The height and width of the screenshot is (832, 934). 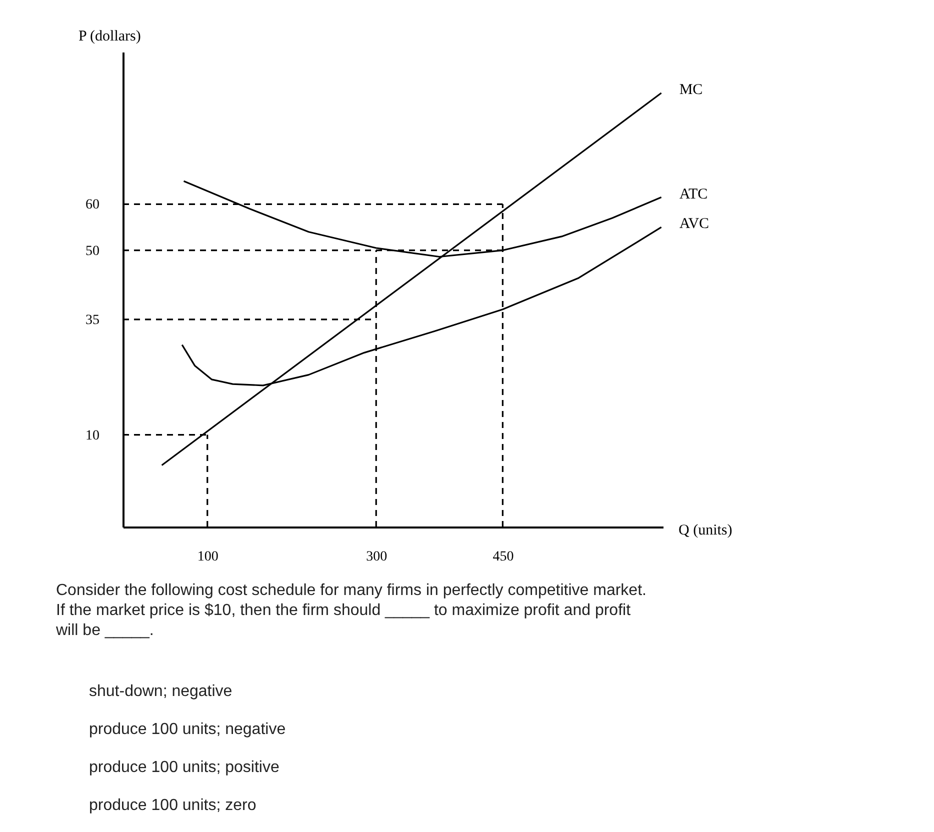 I want to click on x-axis-title: Q (units), so click(x=705, y=530).